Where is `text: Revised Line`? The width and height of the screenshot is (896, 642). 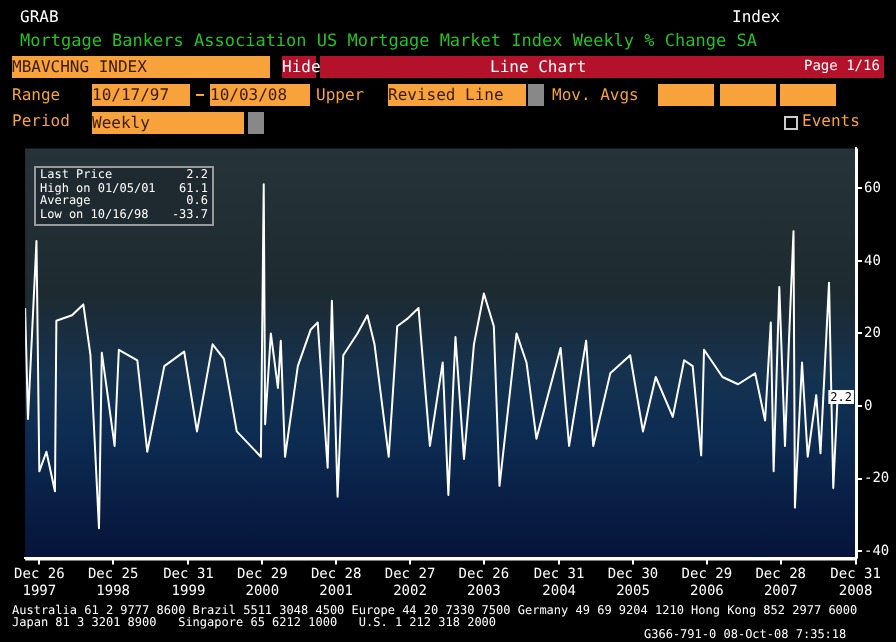 text: Revised Line is located at coordinates (457, 95).